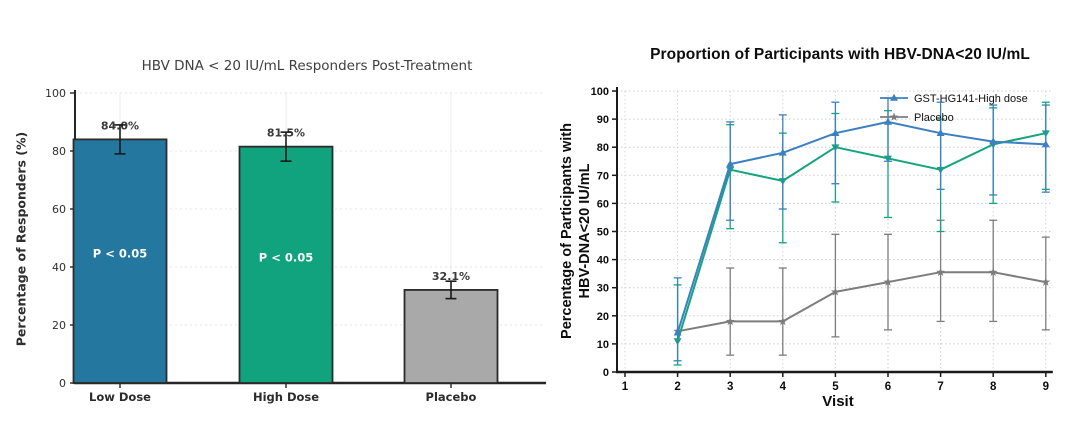 The height and width of the screenshot is (435, 1073). Describe the element at coordinates (451, 397) in the screenshot. I see `x-axis-category-label: Placebo` at that location.